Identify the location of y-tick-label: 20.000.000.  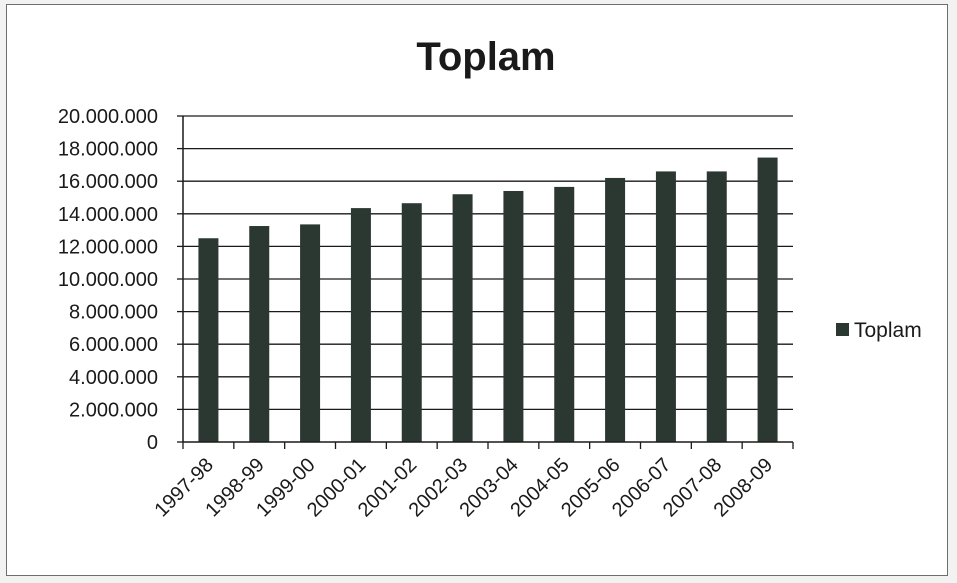
(108, 117).